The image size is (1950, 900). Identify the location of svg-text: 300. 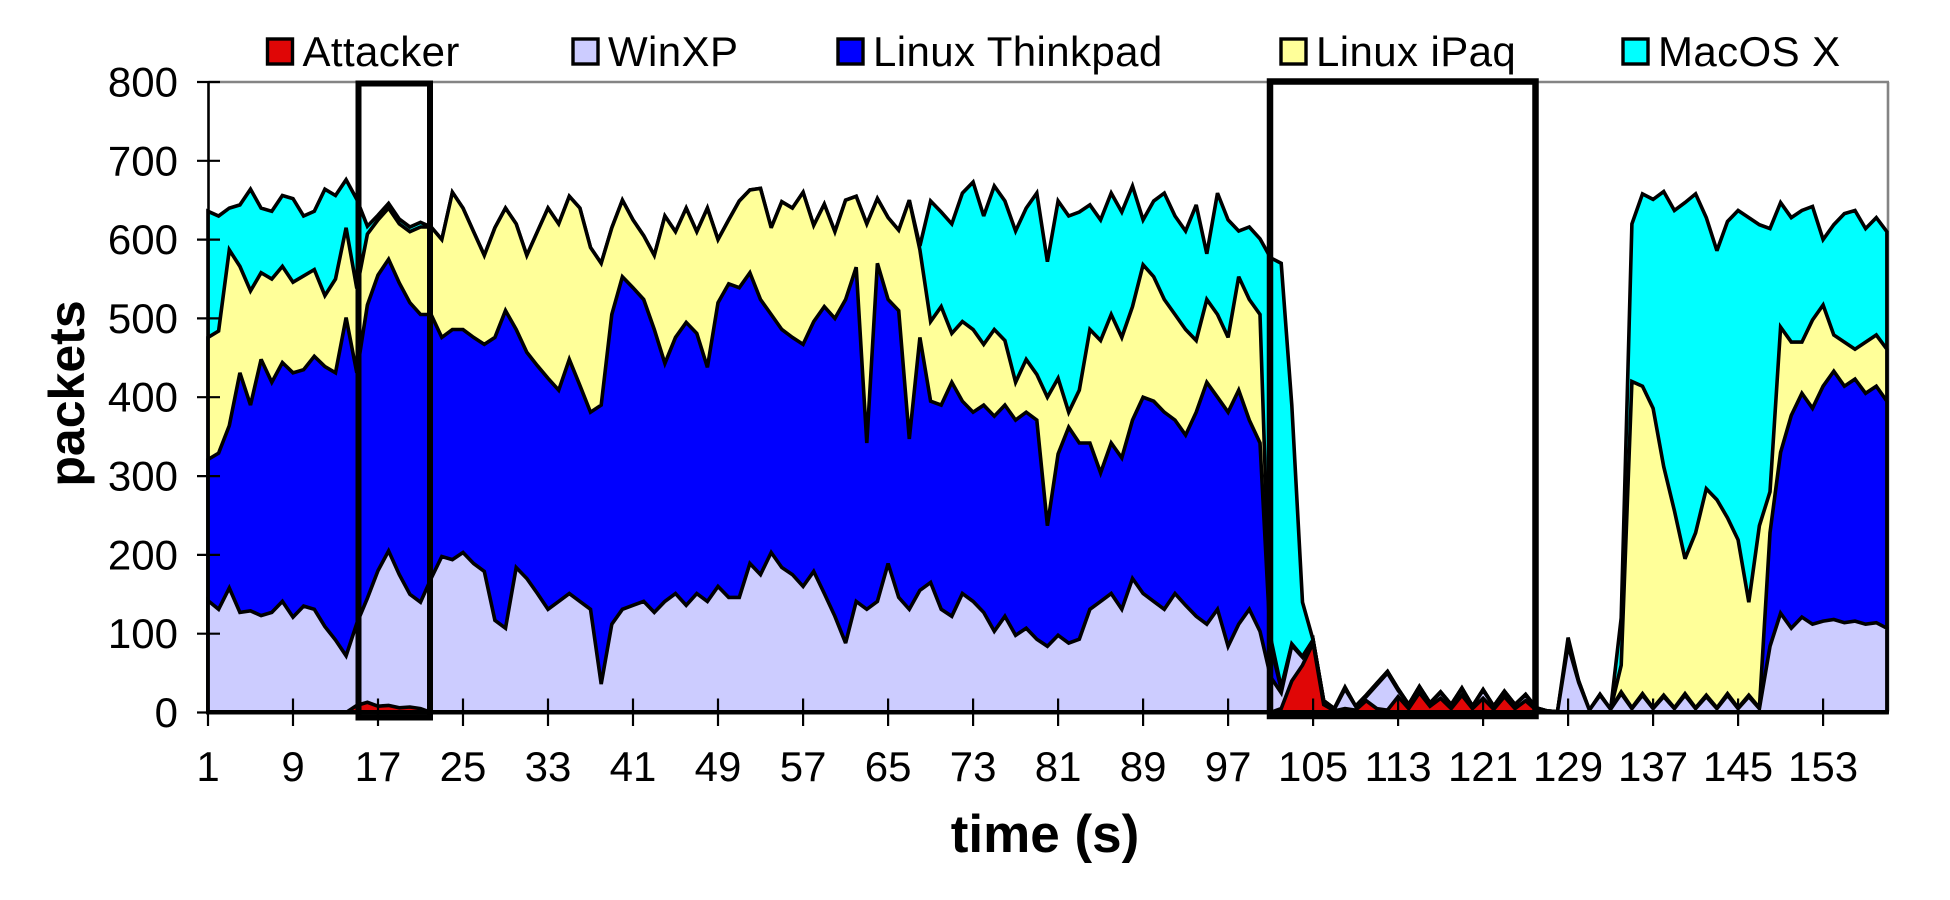
(143, 476).